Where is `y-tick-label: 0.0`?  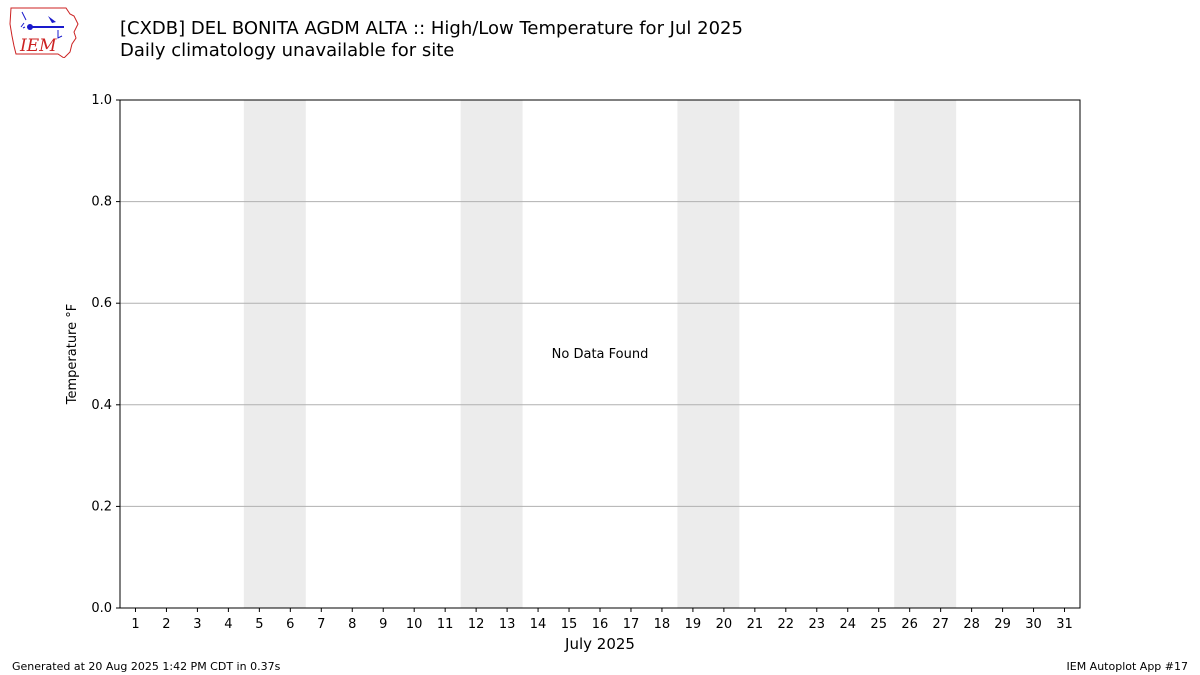 y-tick-label: 0.0 is located at coordinates (101, 608).